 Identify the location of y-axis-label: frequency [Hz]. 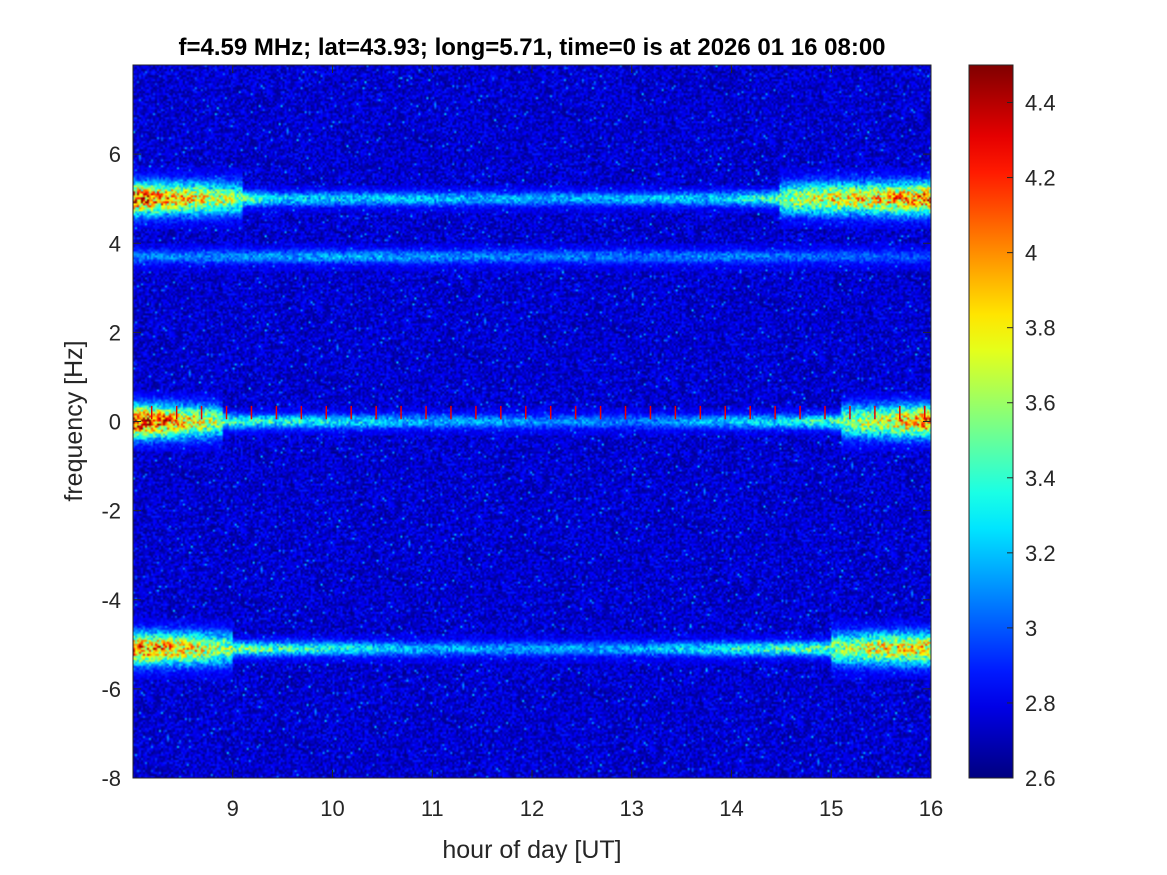
(74, 420).